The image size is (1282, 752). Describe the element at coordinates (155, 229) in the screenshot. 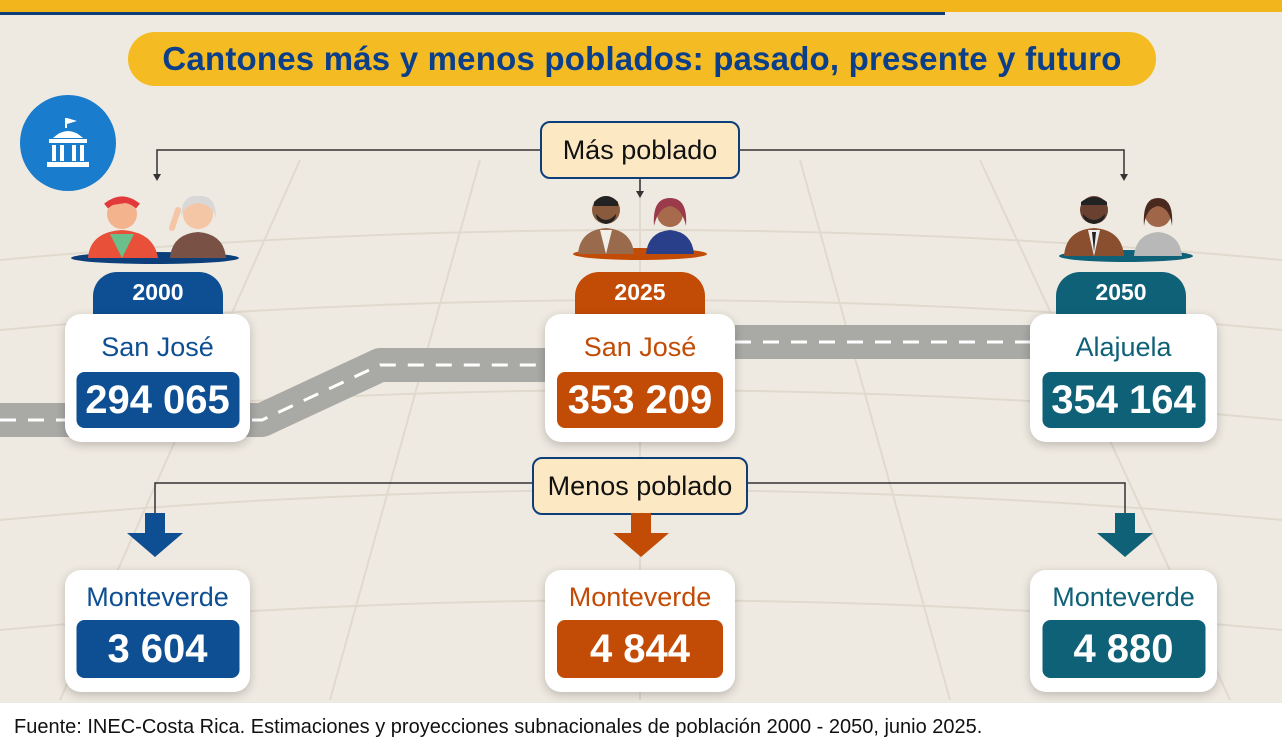

I see `people-illustration-2000` at that location.